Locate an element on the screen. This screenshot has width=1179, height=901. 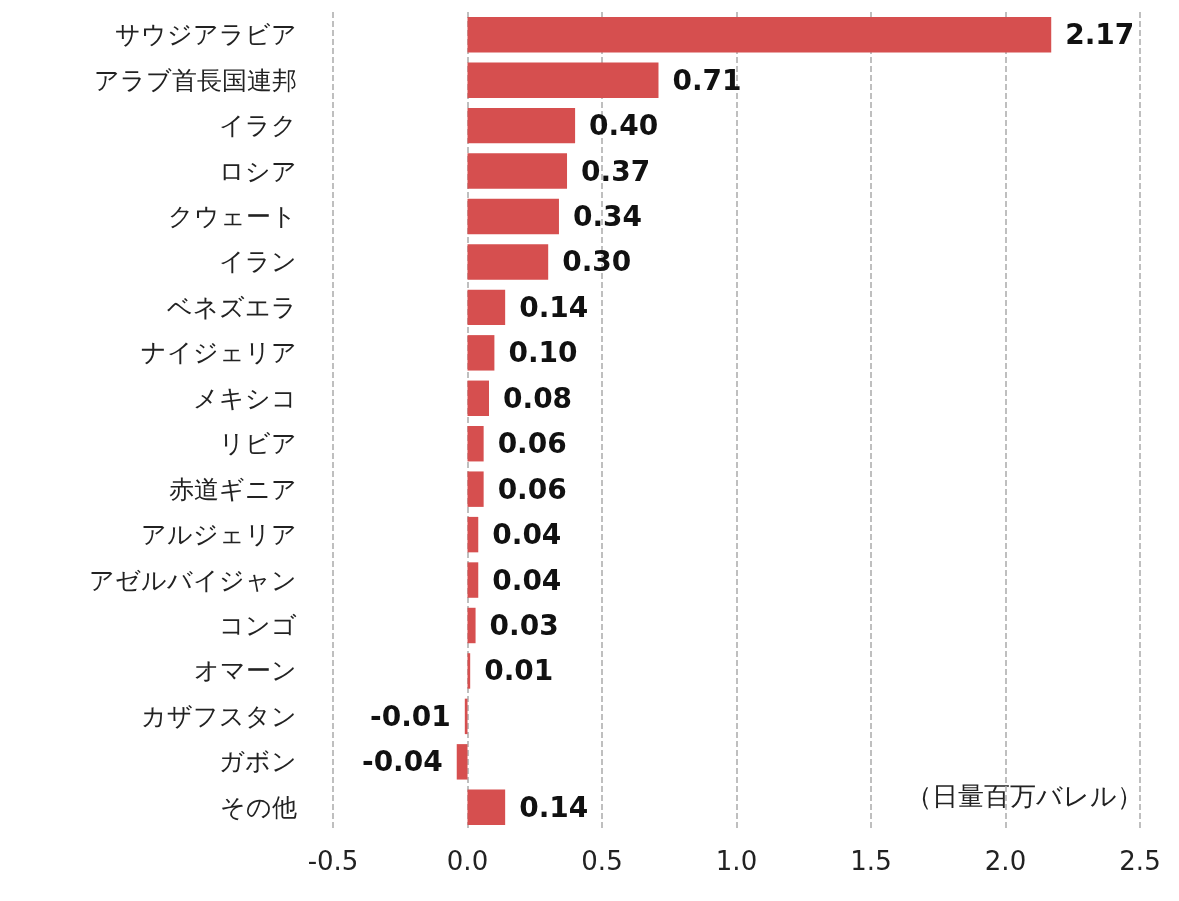
data-label: 0.71 is located at coordinates (707, 80).